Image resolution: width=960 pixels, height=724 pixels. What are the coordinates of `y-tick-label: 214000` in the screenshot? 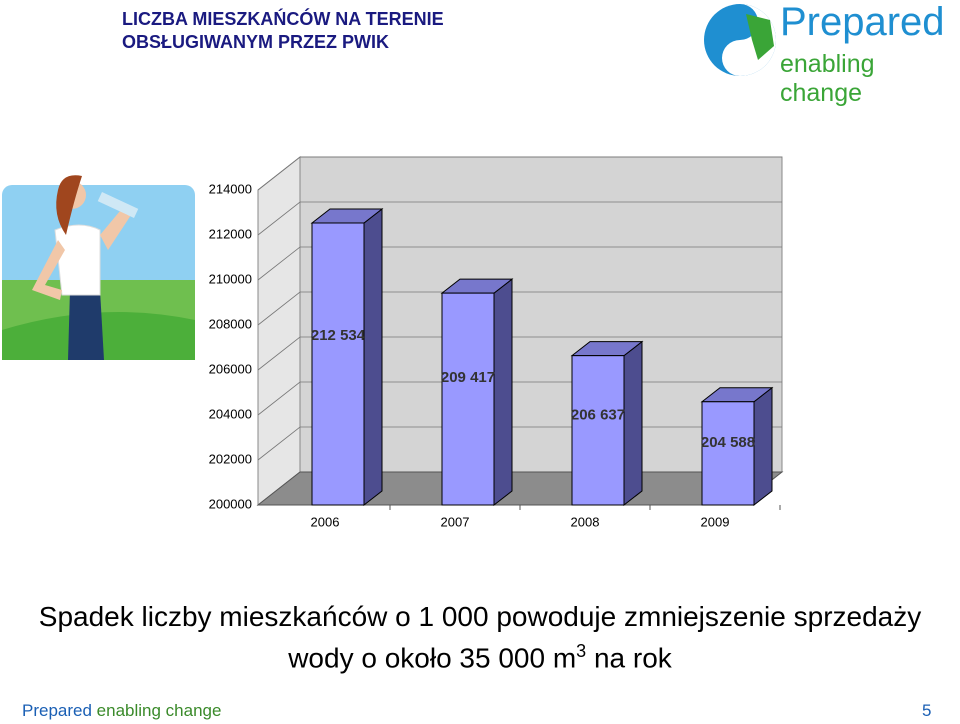 It's located at (230, 188).